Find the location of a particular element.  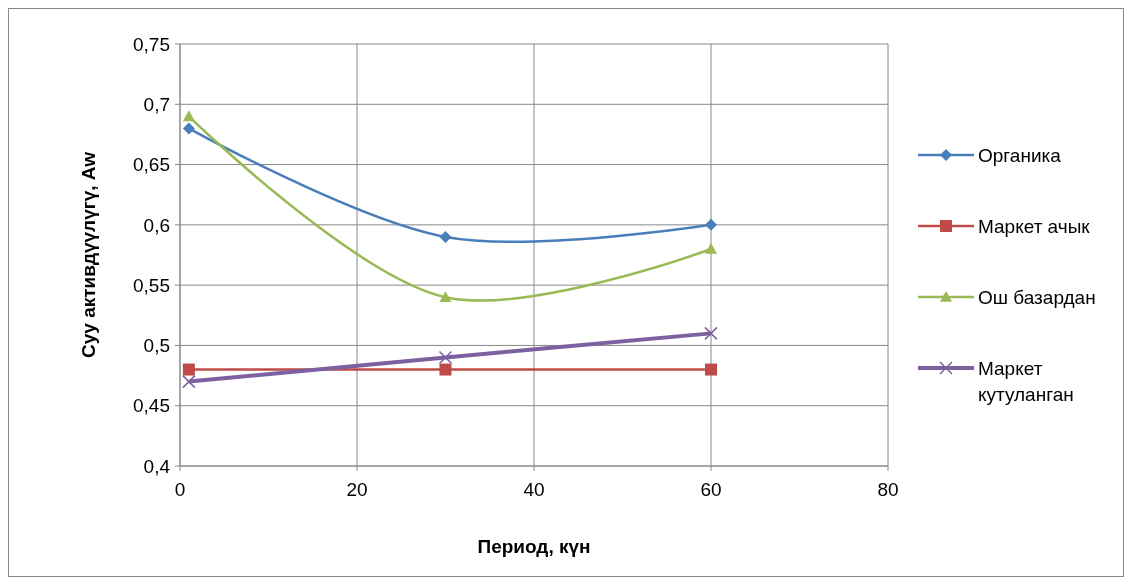

y-axis-title: Суу активдүүлүгү, Aw is located at coordinates (88, 254).